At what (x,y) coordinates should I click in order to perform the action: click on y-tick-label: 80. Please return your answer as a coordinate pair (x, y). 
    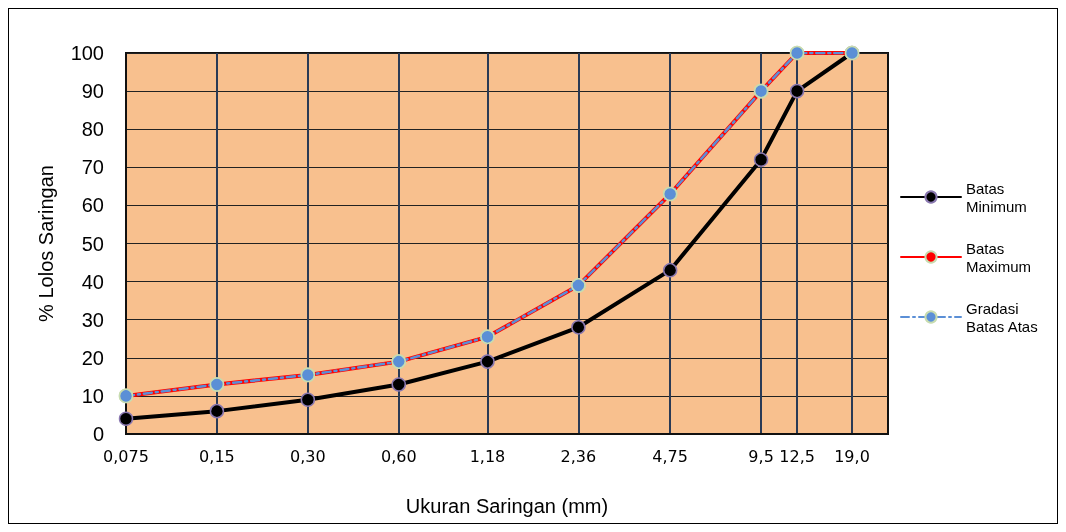
    Looking at the image, I should click on (92, 129).